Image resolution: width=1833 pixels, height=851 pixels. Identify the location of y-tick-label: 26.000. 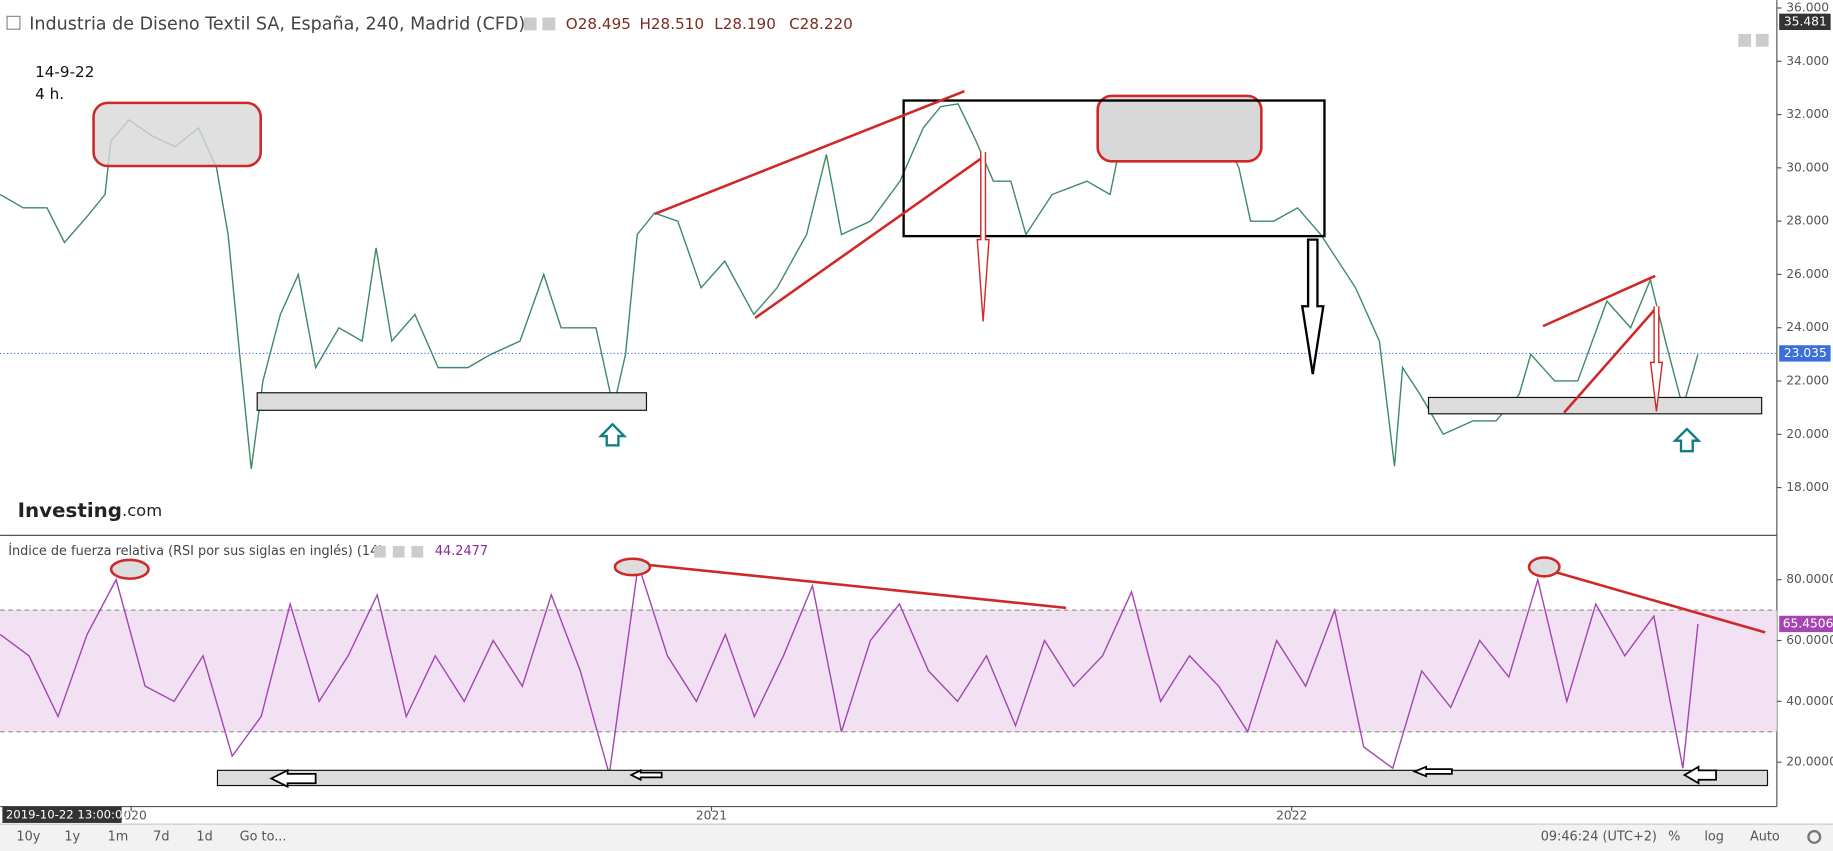
(1807, 274).